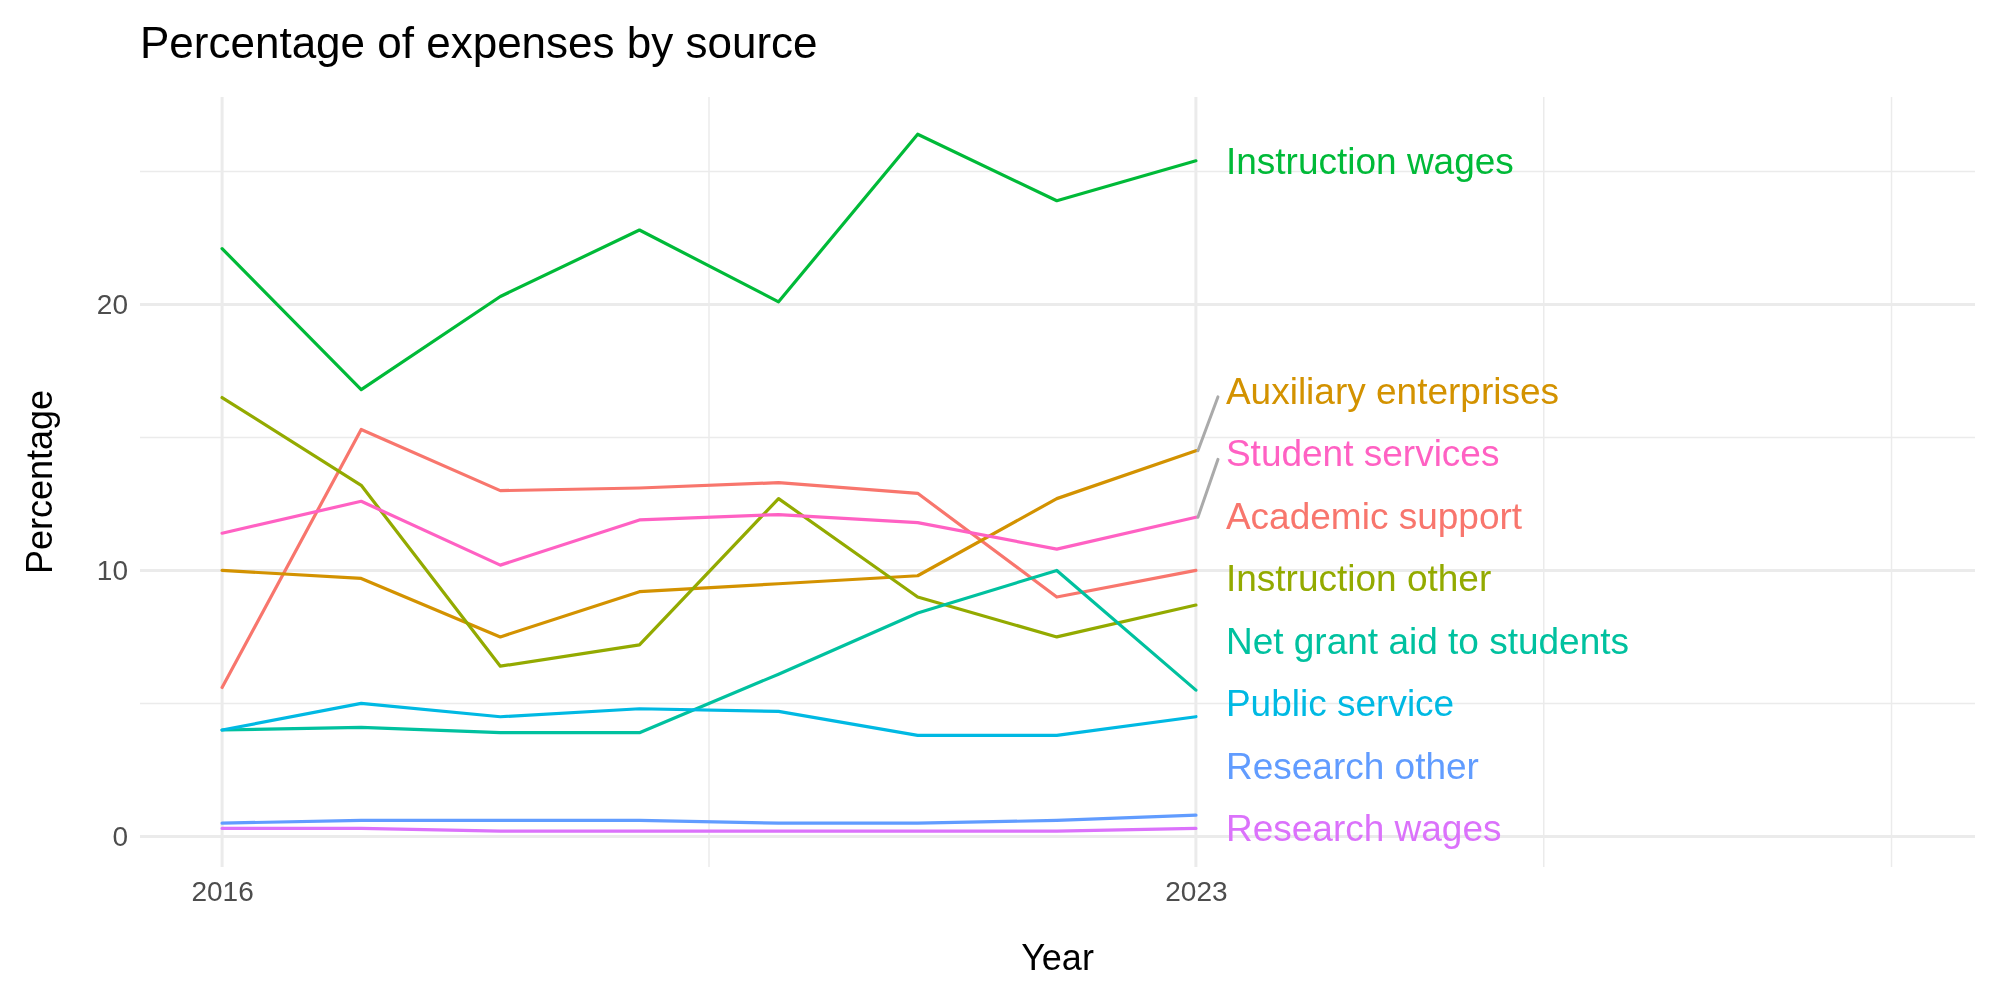 The width and height of the screenshot is (2000, 1000). I want to click on series-label: Auxiliary enterprises, so click(1392, 391).